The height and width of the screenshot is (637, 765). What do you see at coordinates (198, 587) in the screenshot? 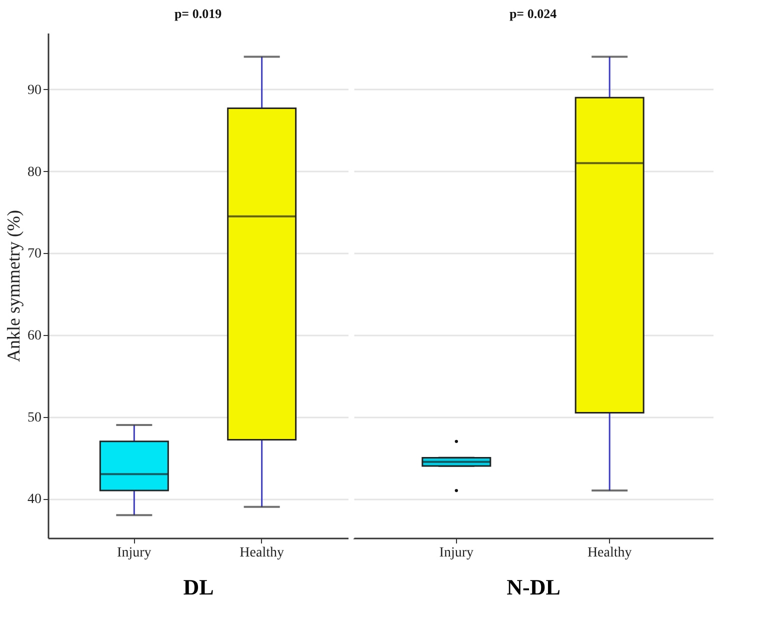
I see `x-axis-title: DL` at bounding box center [198, 587].